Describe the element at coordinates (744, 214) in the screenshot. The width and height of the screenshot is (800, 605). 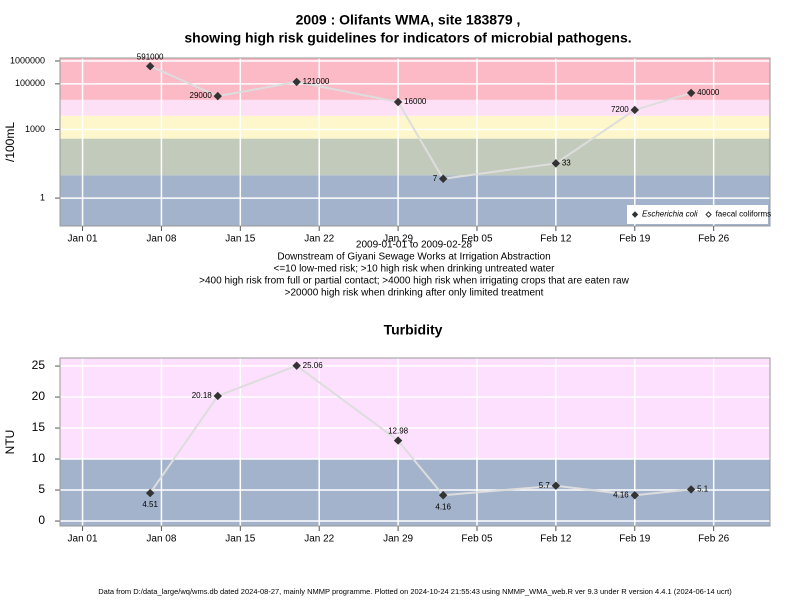
I see `legend-label: faecal coliforms` at that location.